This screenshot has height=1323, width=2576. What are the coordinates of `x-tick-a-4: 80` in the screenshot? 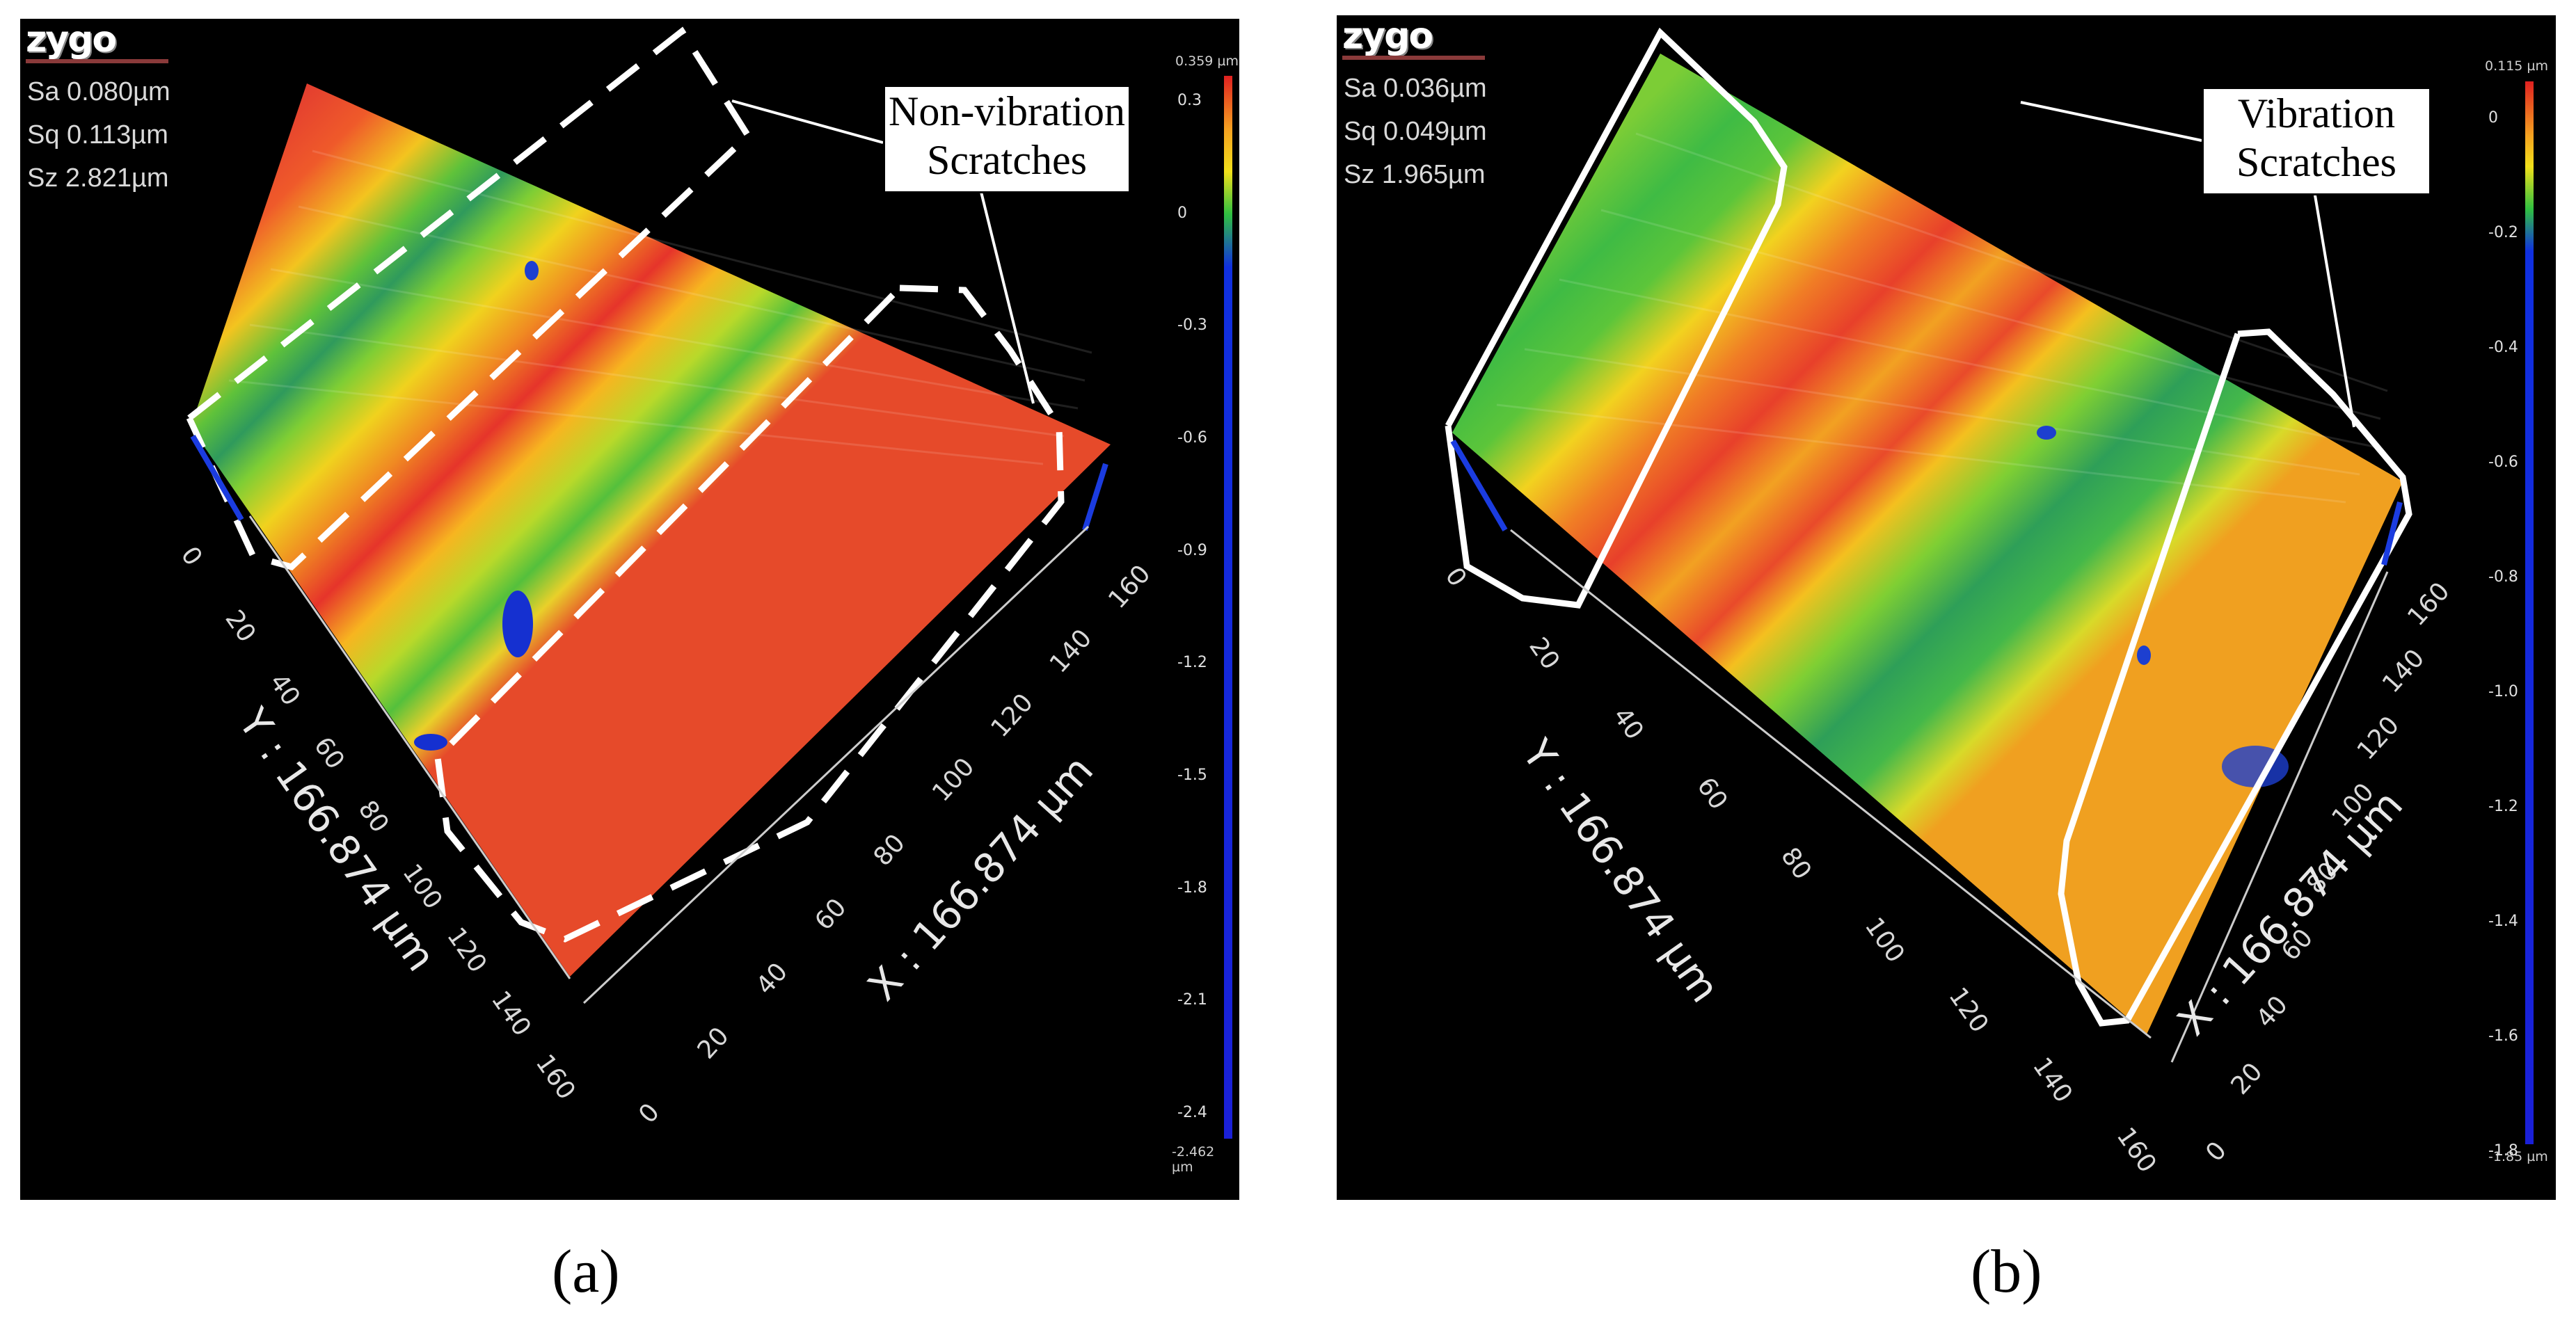 It's located at (889, 850).